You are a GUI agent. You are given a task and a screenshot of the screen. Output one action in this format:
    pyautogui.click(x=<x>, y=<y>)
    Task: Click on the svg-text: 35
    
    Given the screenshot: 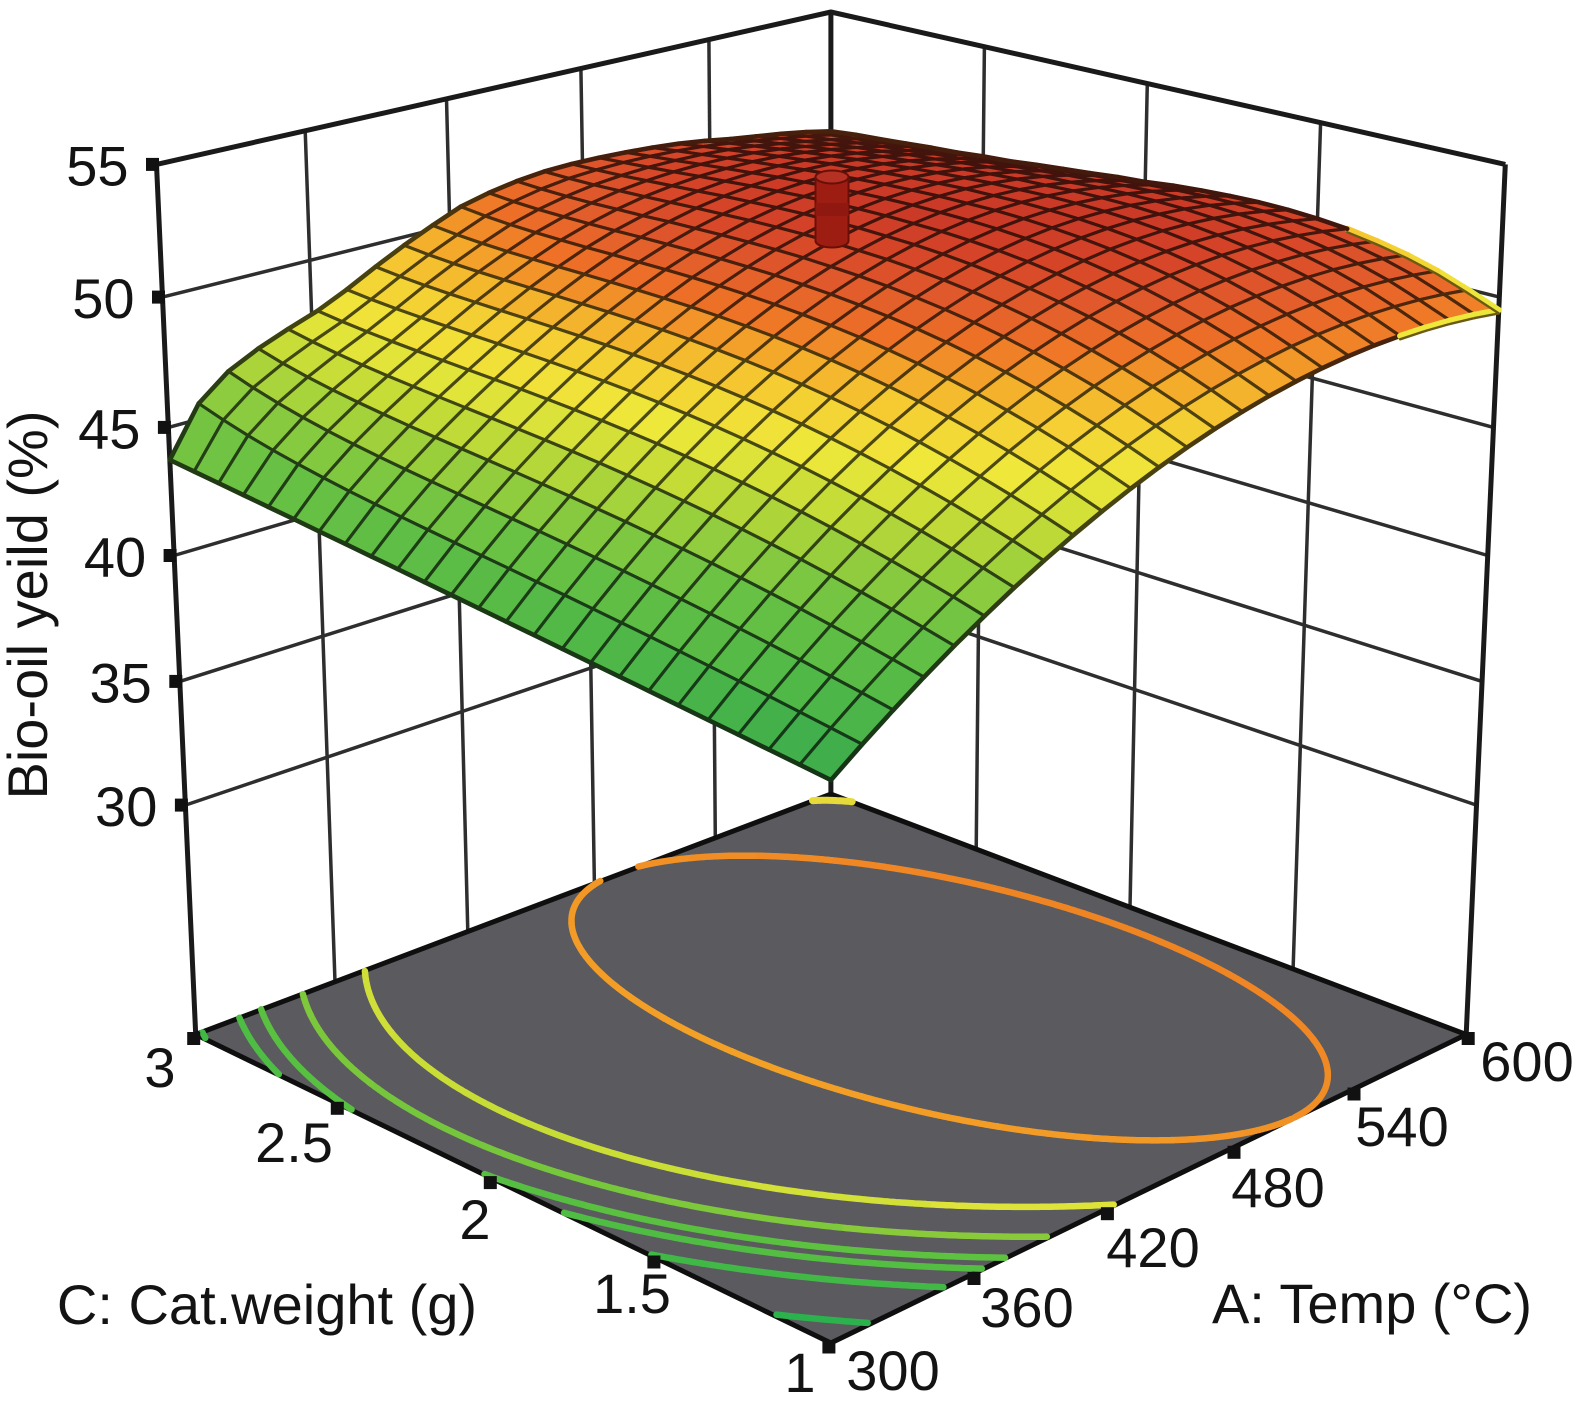 What is the action you would take?
    pyautogui.click(x=120, y=682)
    